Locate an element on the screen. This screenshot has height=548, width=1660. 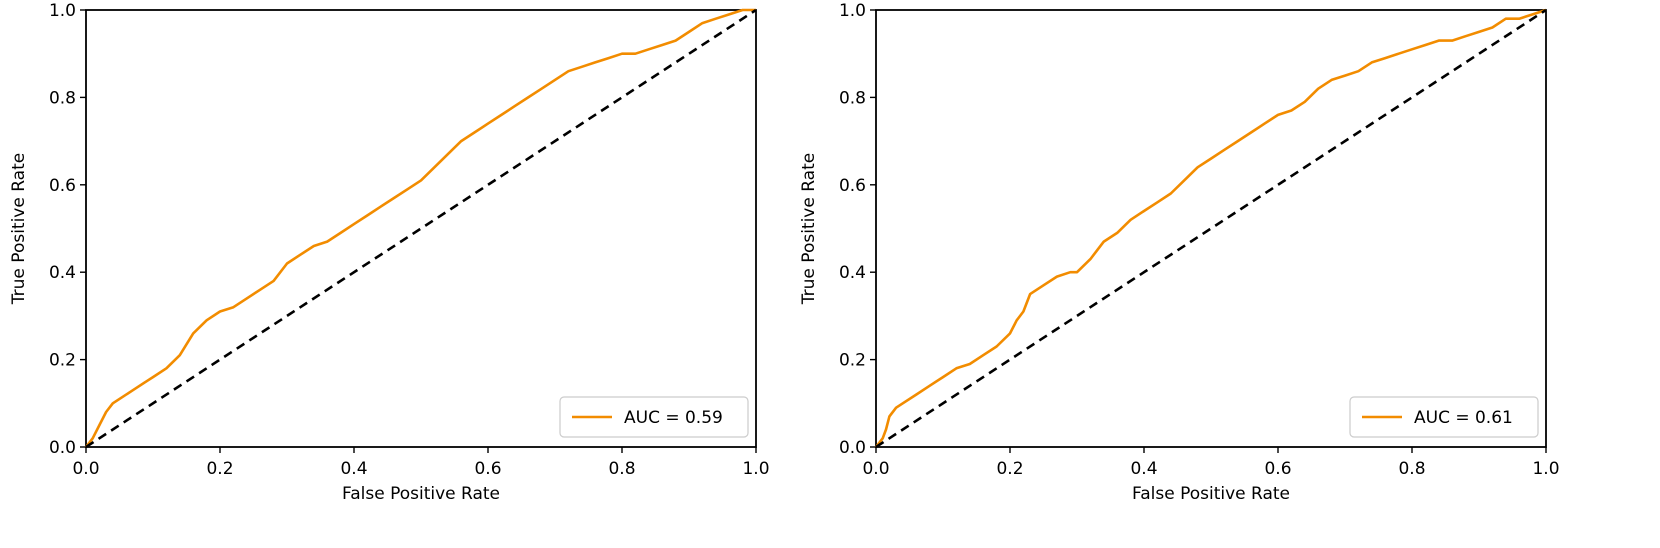
legend: AUC = 0.61 is located at coordinates (1444, 417).